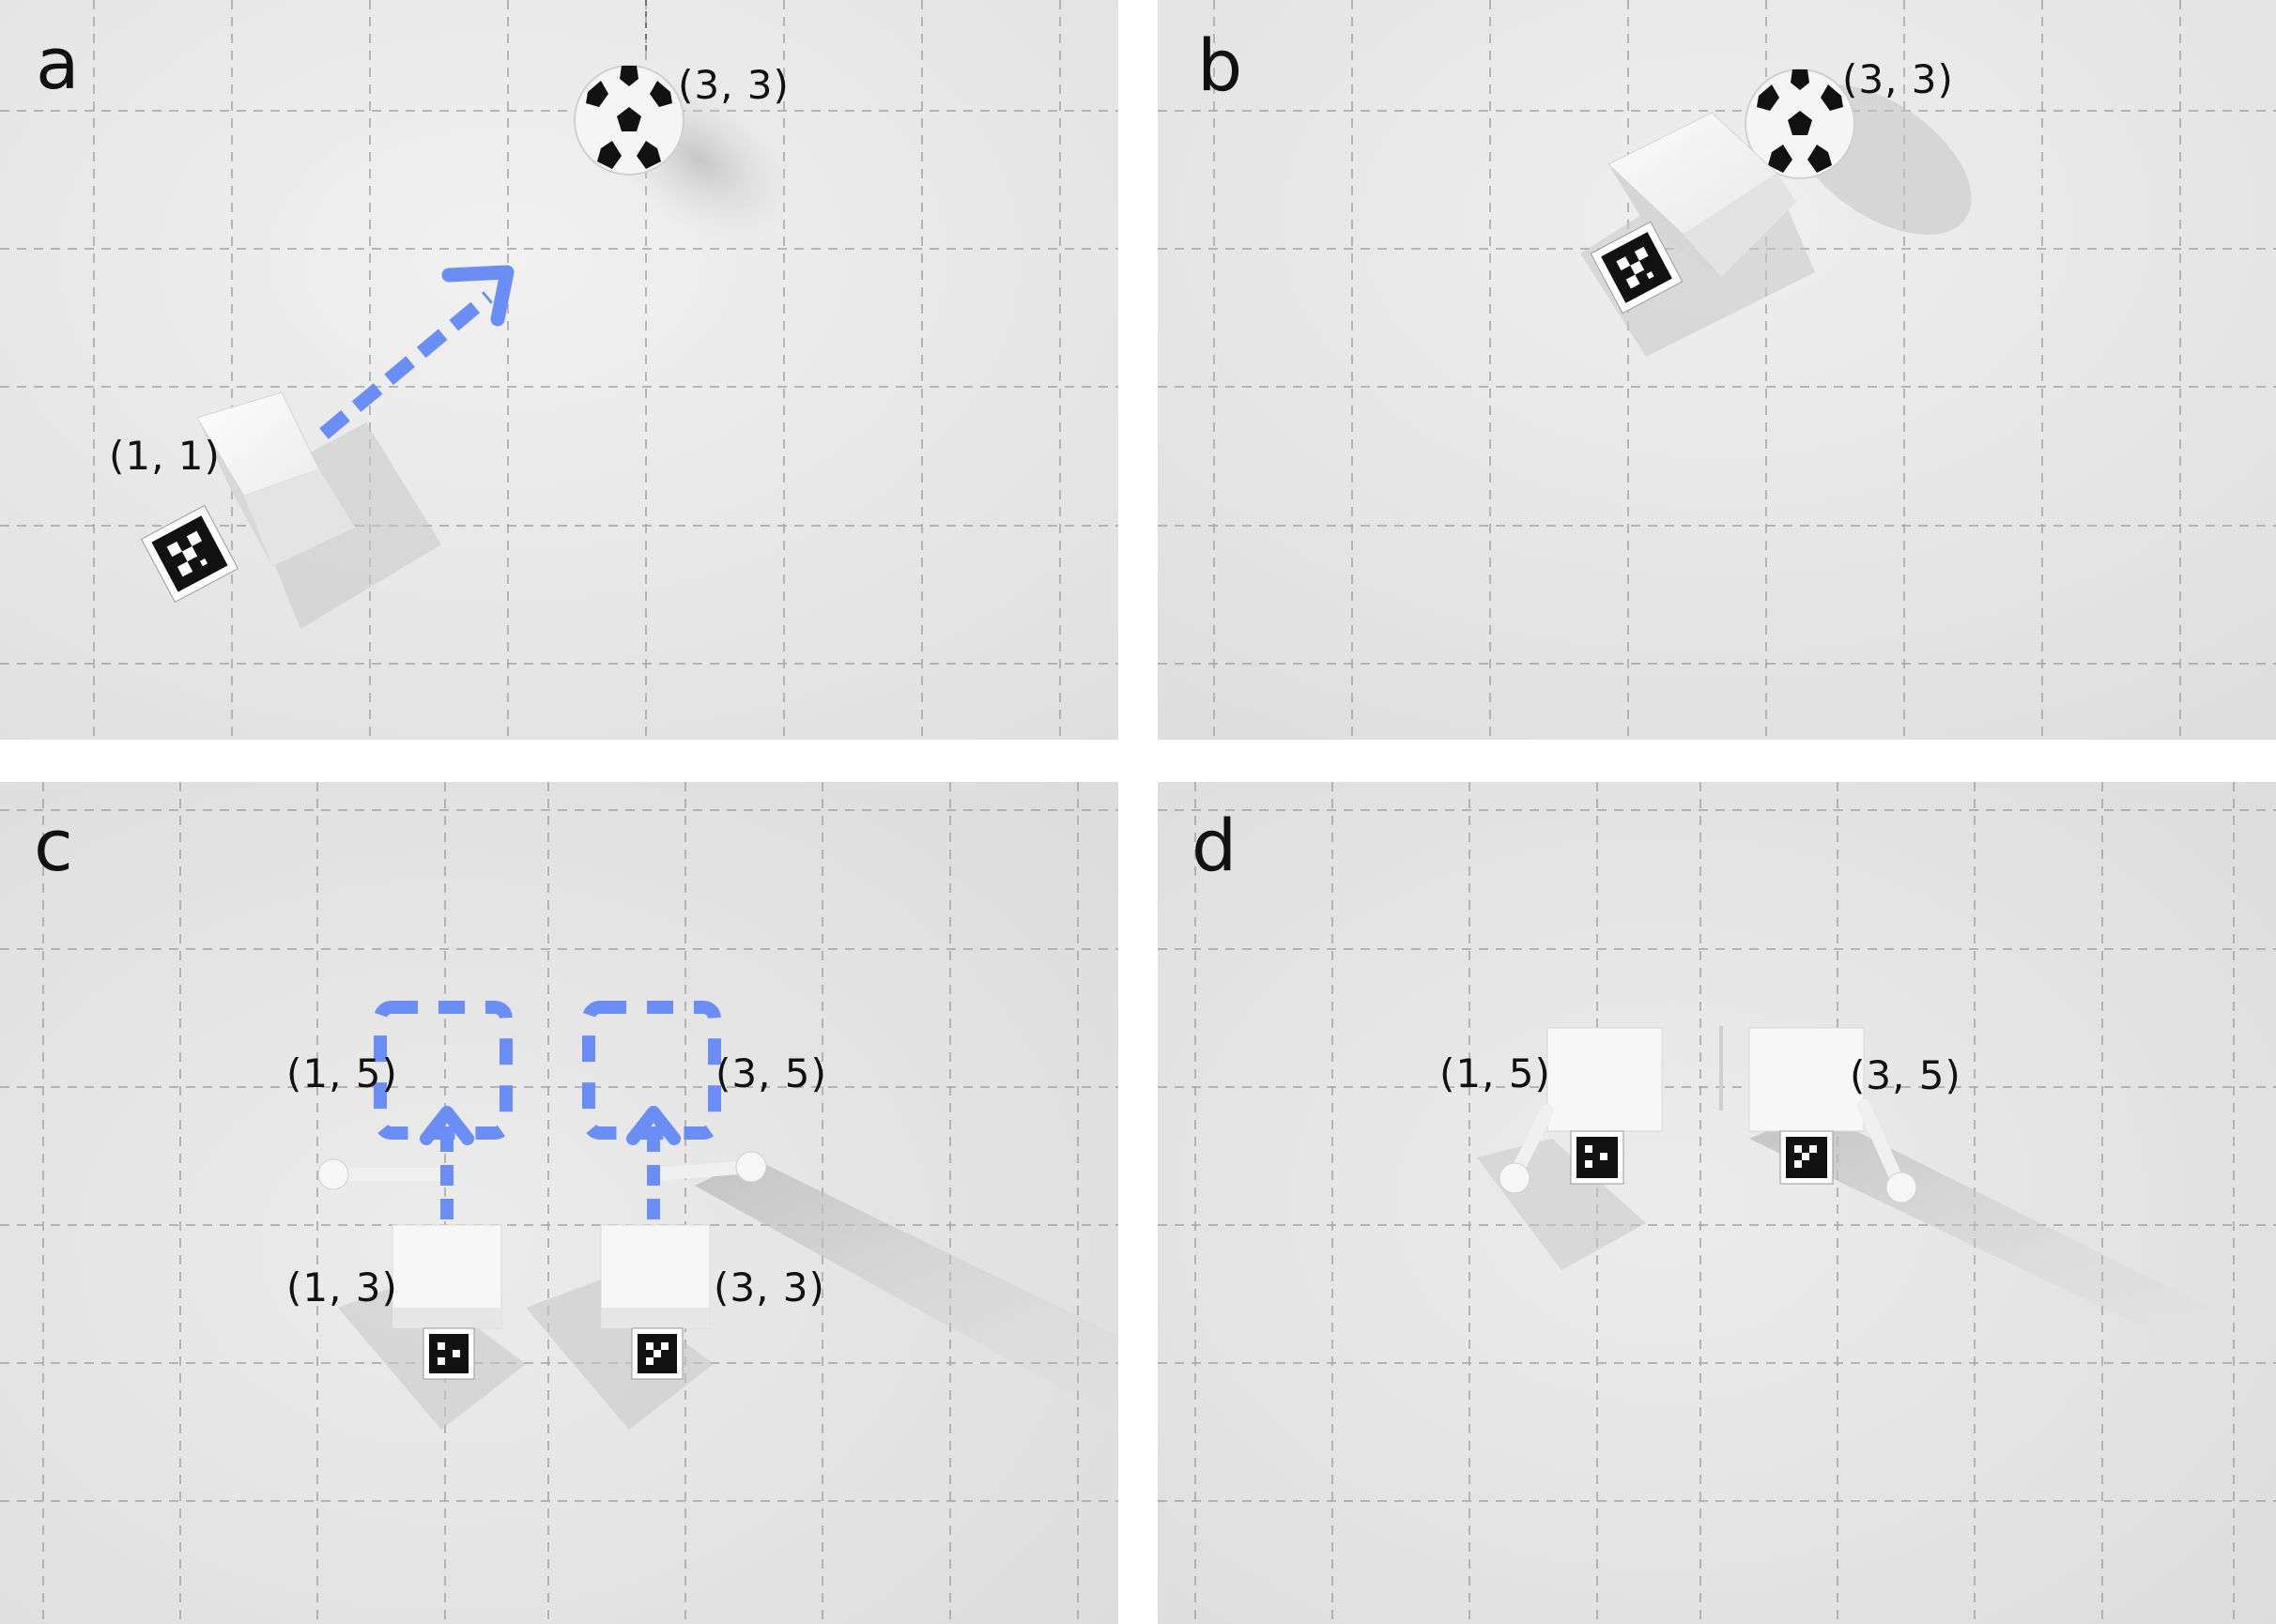 Image resolution: width=2276 pixels, height=1624 pixels. I want to click on panel-label: c, so click(53, 845).